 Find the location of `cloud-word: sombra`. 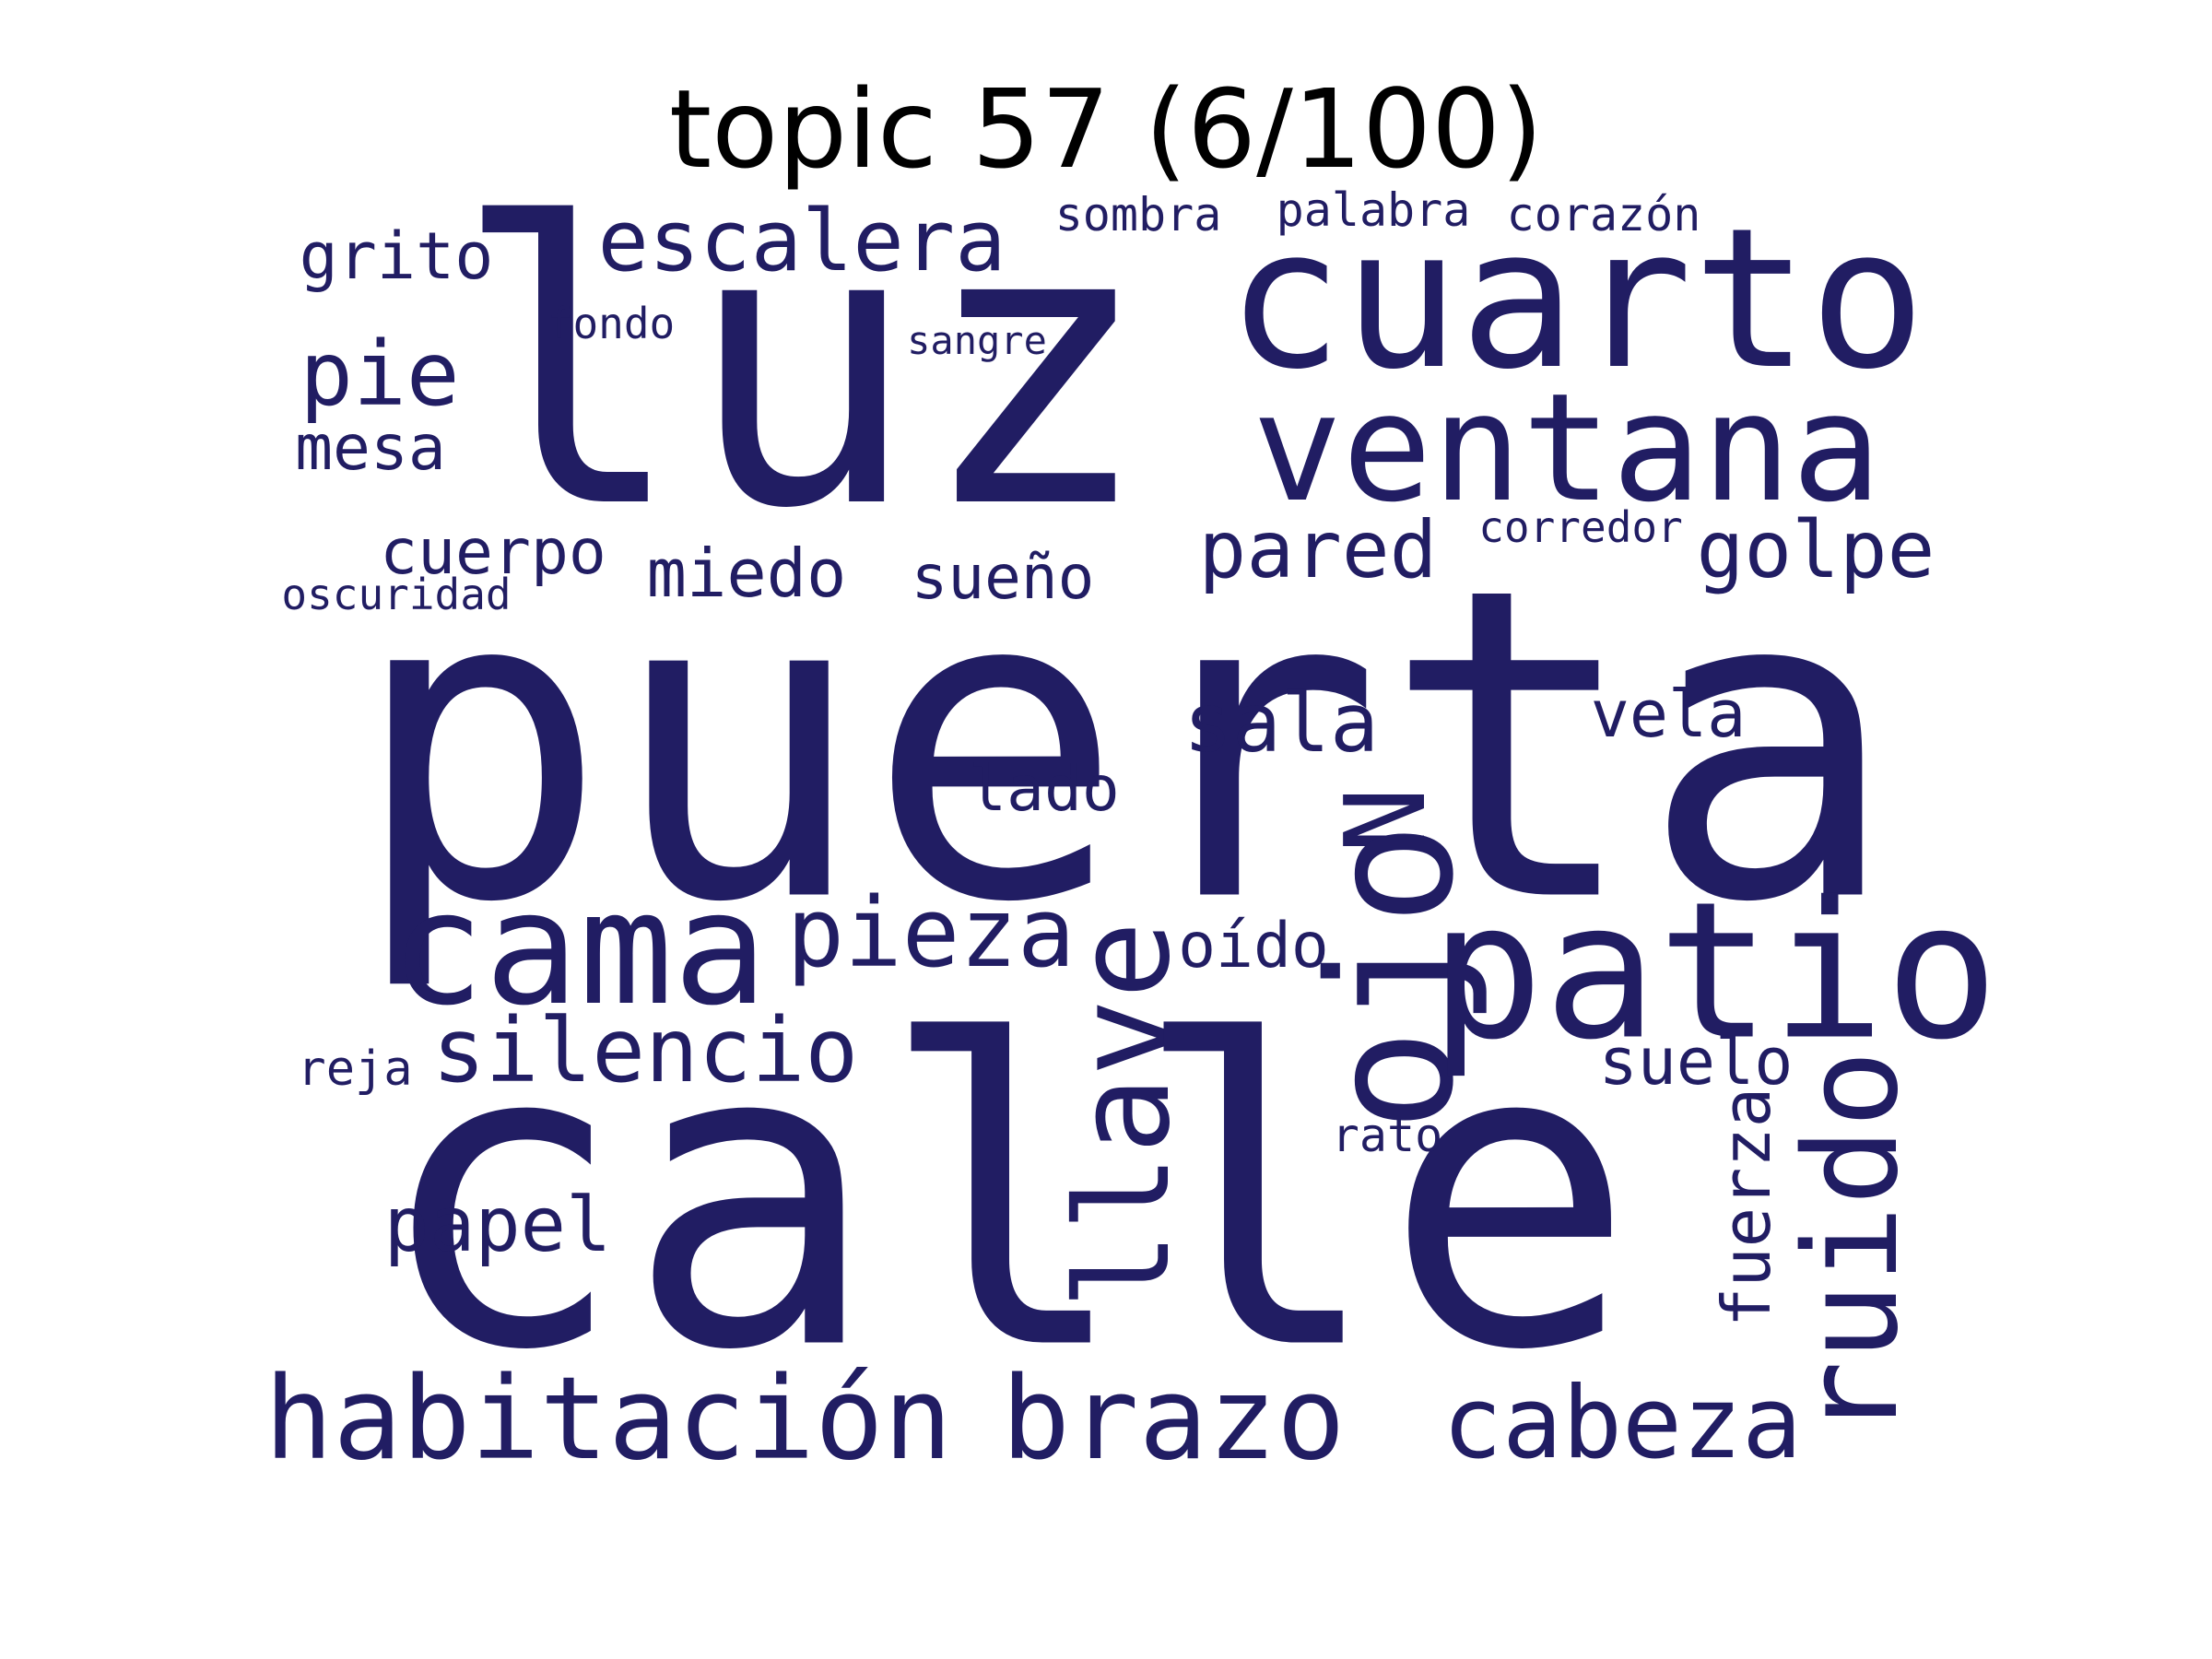

cloud-word: sombra is located at coordinates (1138, 214).